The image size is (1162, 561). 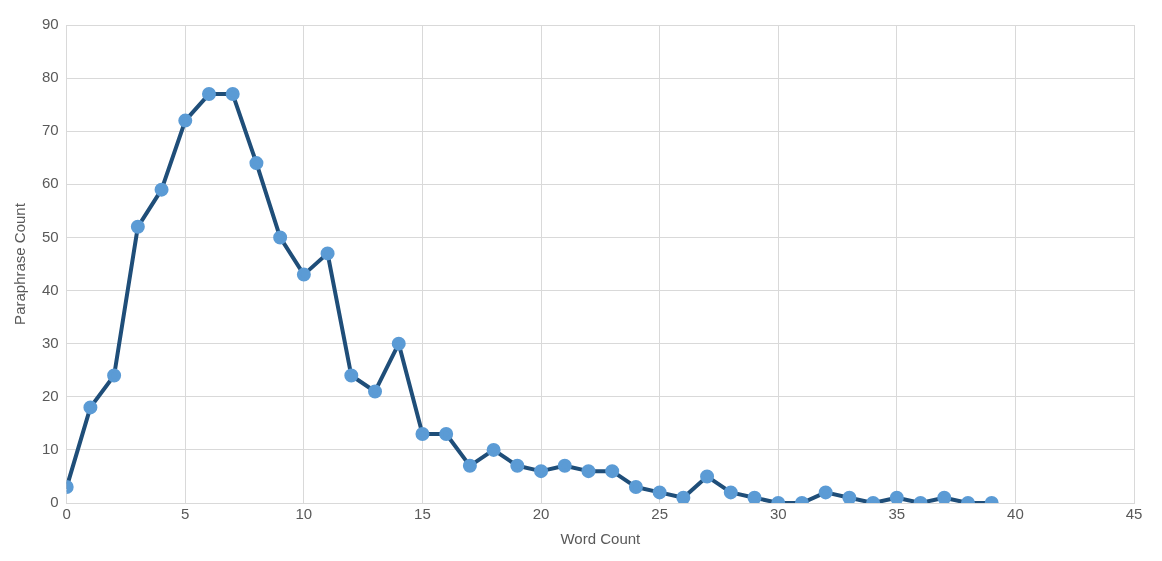 I want to click on x-tick-label: 0, so click(x=66, y=514).